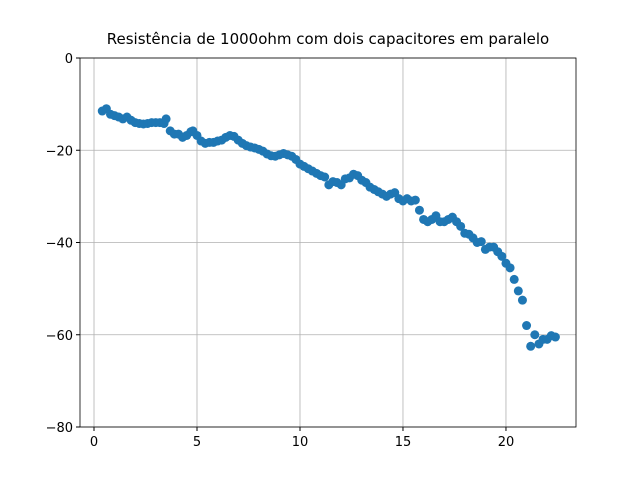  I want to click on y-tick-label: −60, so click(59, 336).